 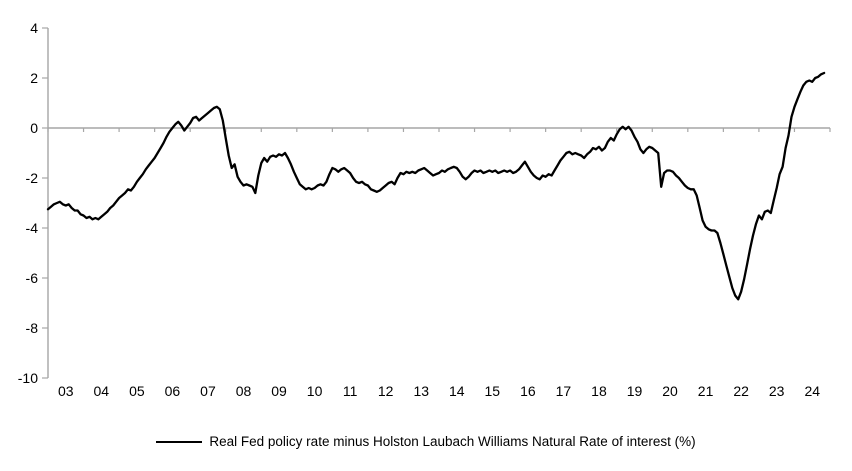 What do you see at coordinates (493, 391) in the screenshot?
I see `x-tick-label: 15` at bounding box center [493, 391].